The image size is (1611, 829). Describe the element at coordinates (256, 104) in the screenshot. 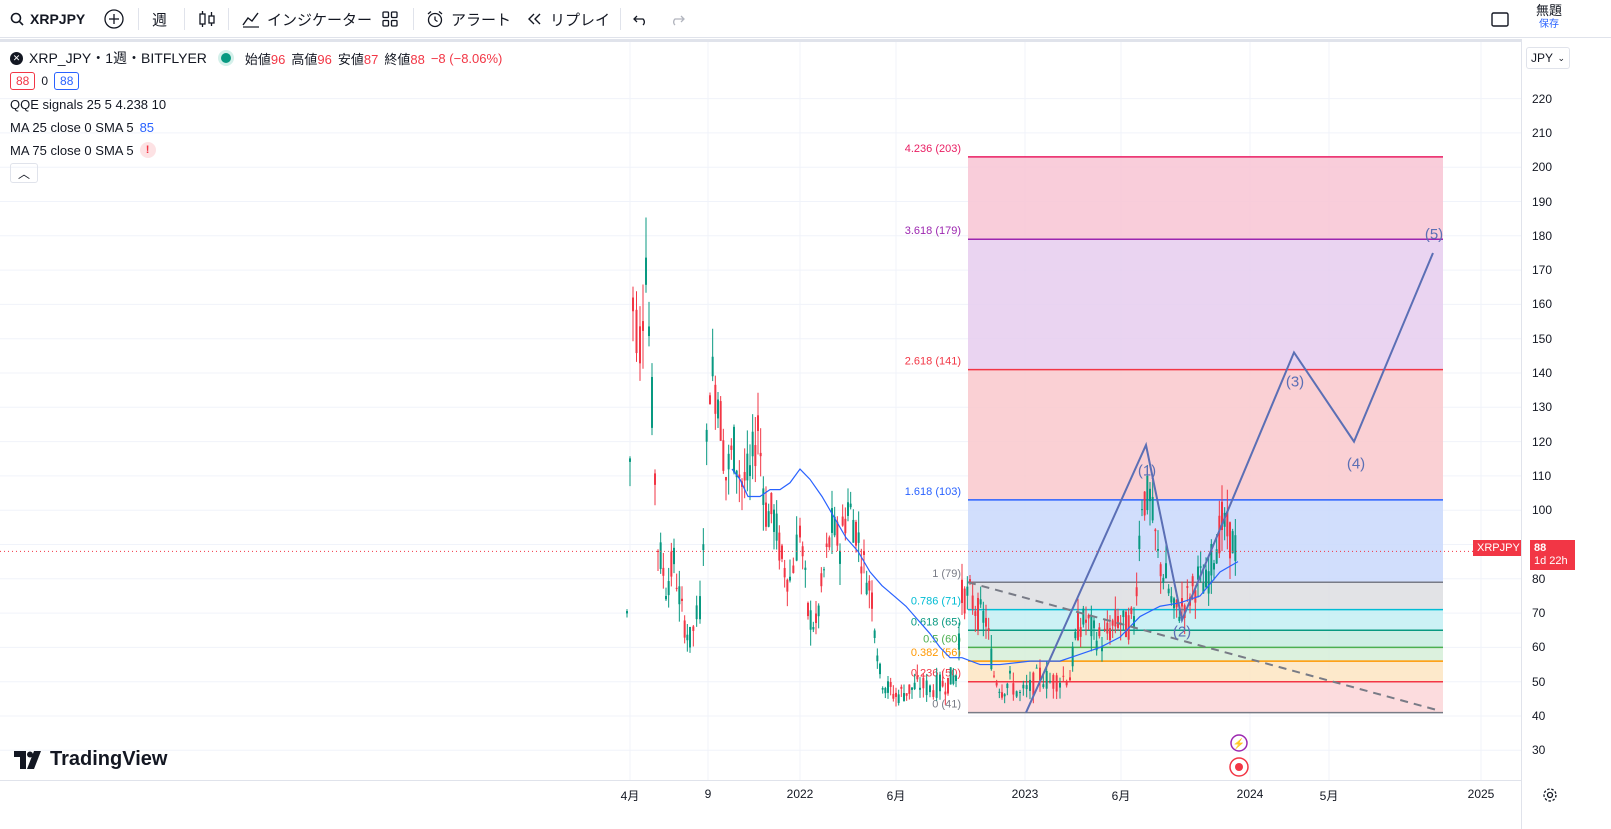

I see `indicator-row-qqe: QQE signals 25 5 4.238 10` at that location.